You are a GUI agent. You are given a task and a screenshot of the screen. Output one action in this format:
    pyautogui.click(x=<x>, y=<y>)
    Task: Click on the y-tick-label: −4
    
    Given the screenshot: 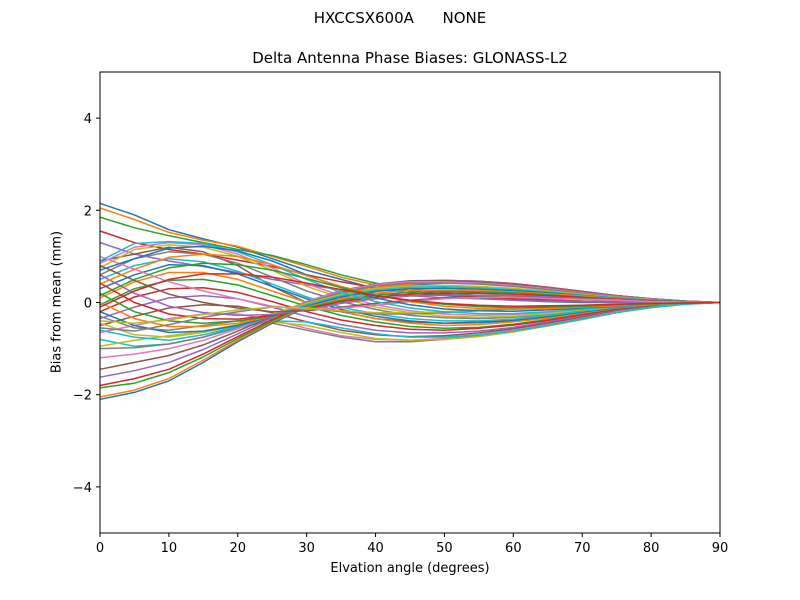 What is the action you would take?
    pyautogui.click(x=82, y=488)
    